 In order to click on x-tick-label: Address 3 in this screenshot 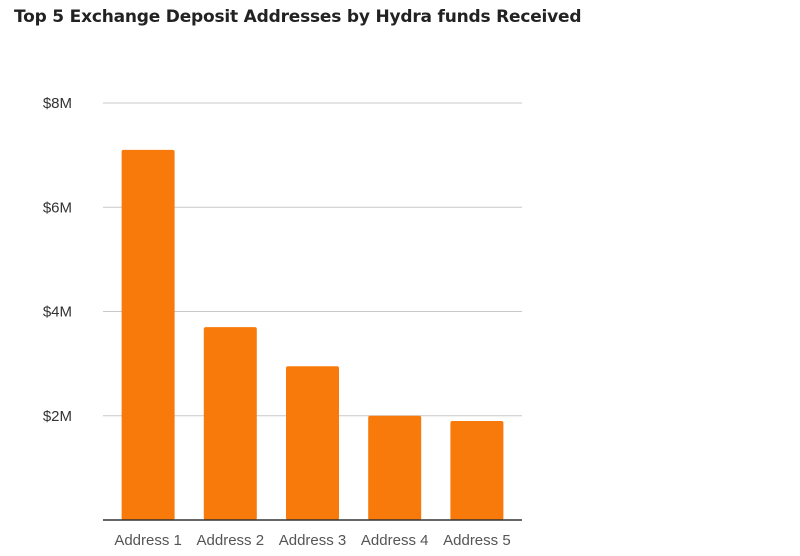, I will do `click(313, 540)`.